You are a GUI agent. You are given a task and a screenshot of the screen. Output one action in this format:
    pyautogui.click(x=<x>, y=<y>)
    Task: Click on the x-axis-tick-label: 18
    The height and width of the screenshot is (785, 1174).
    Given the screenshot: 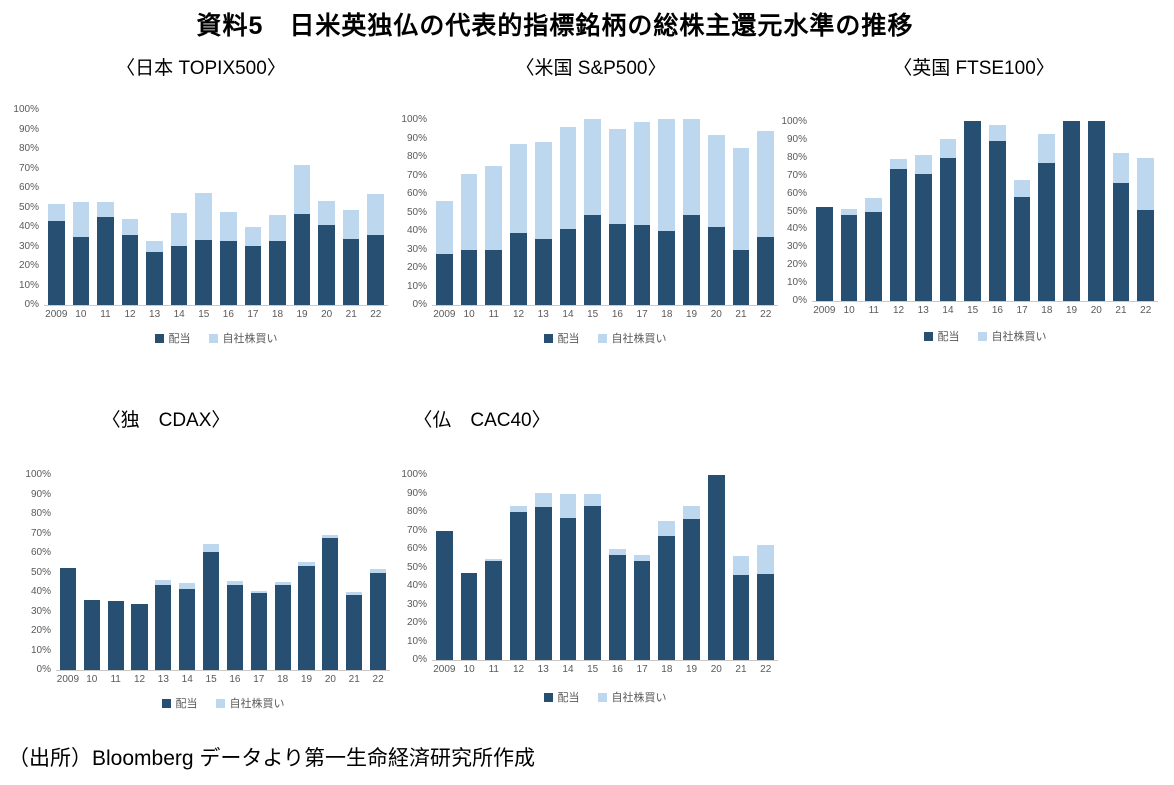 What is the action you would take?
    pyautogui.click(x=1047, y=310)
    